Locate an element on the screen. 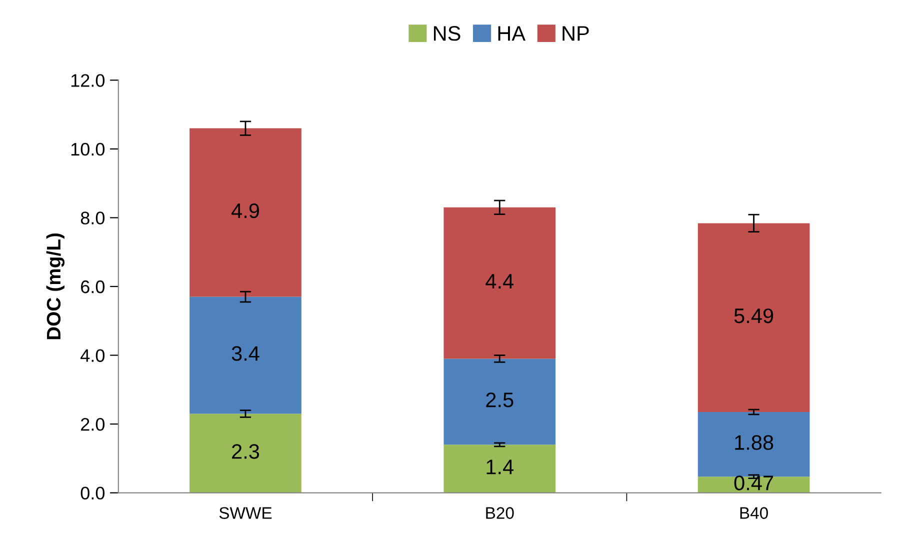 The height and width of the screenshot is (538, 897). y-tick-label: 4.0 is located at coordinates (92, 355).